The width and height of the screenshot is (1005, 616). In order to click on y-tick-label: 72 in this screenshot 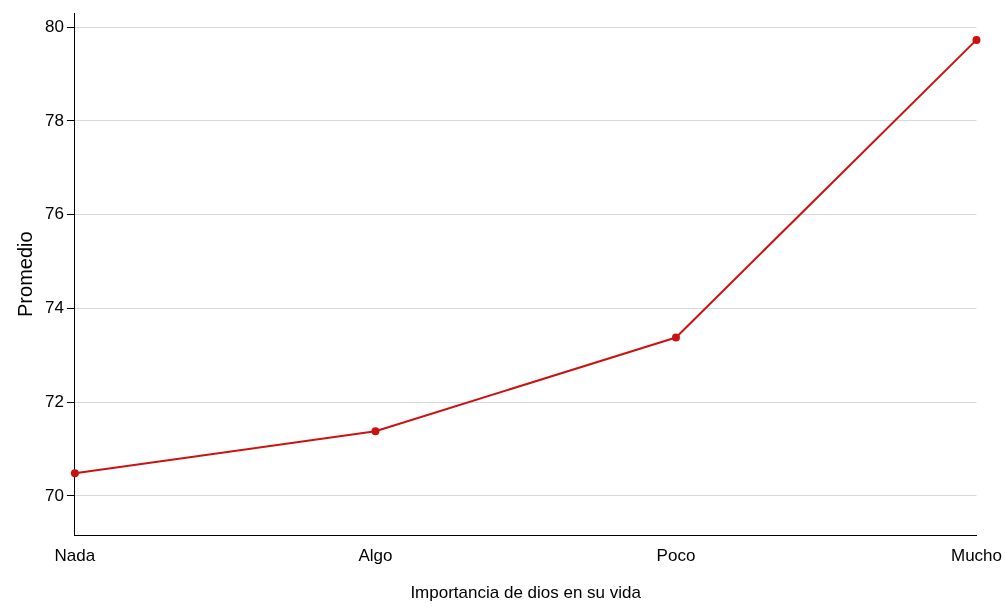, I will do `click(54, 401)`.